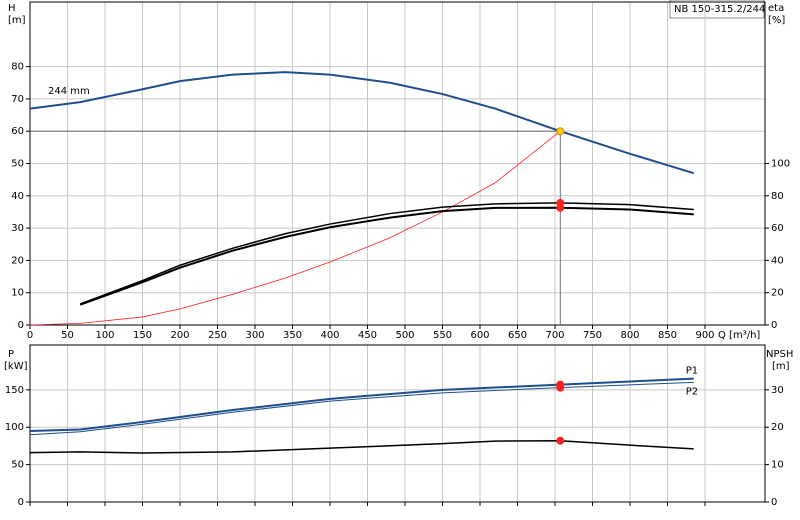  I want to click on x-tick-label: 350, so click(292, 335).